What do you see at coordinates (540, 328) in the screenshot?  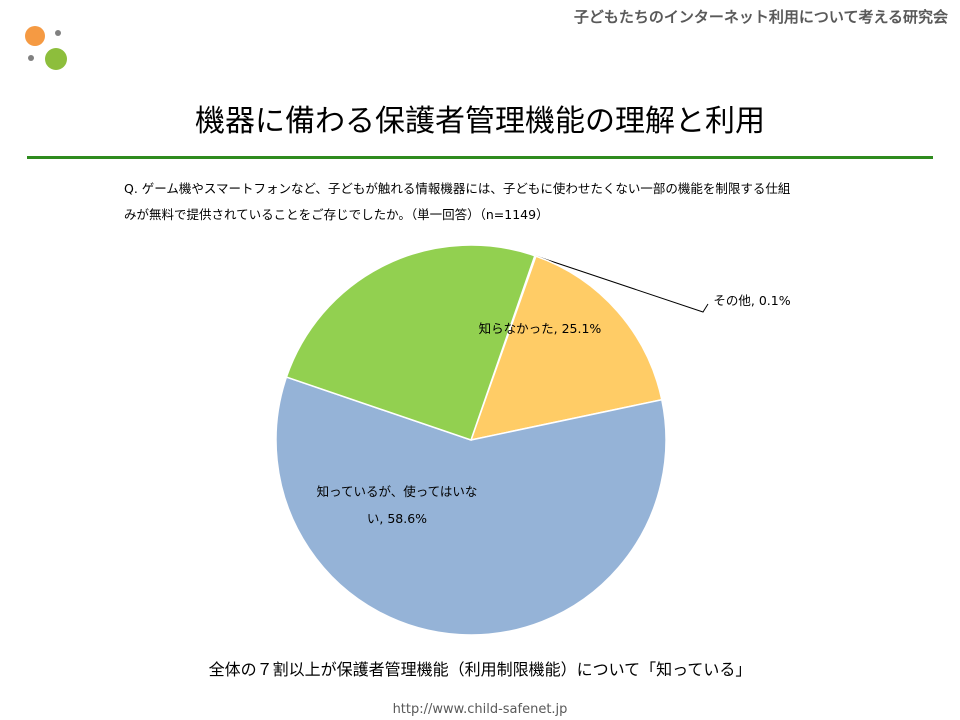 I see `pie-label-4: 知らなかった, 25.1%` at bounding box center [540, 328].